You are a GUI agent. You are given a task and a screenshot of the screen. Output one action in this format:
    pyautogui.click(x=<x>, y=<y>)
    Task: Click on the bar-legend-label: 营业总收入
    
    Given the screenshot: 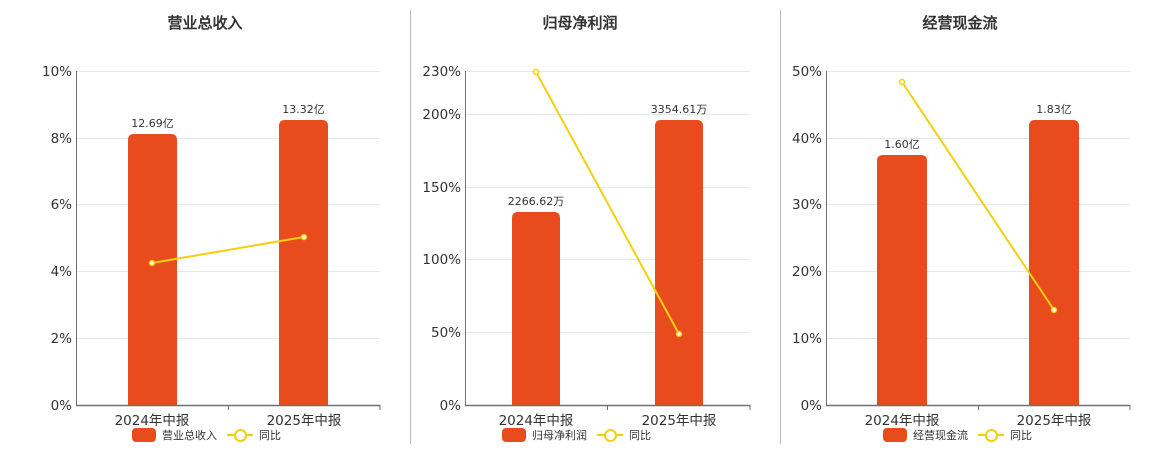 What is the action you would take?
    pyautogui.click(x=189, y=435)
    